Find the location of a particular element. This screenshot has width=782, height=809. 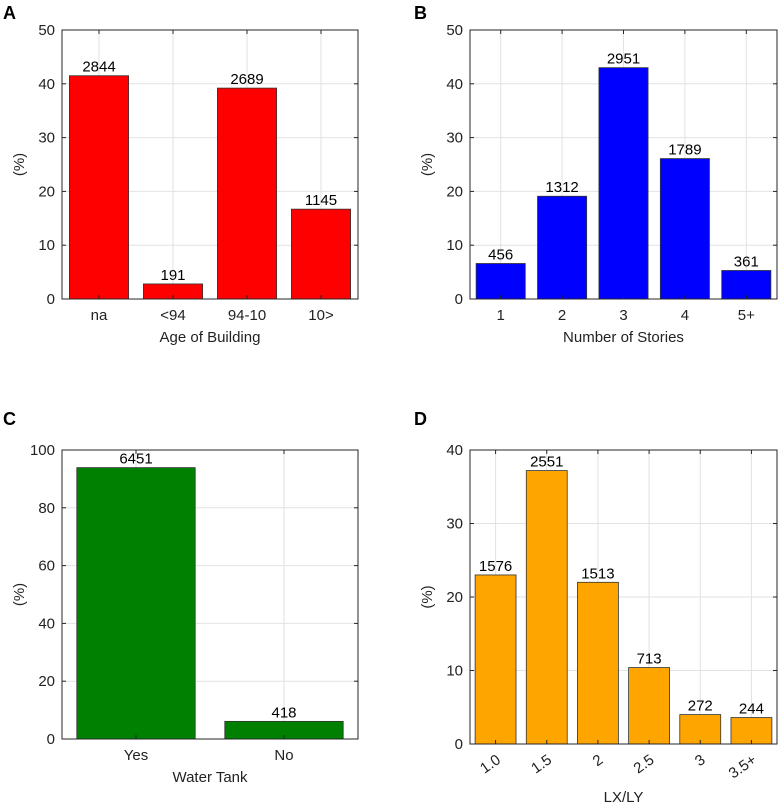

x-axis-label: Number of Stories is located at coordinates (623, 337).